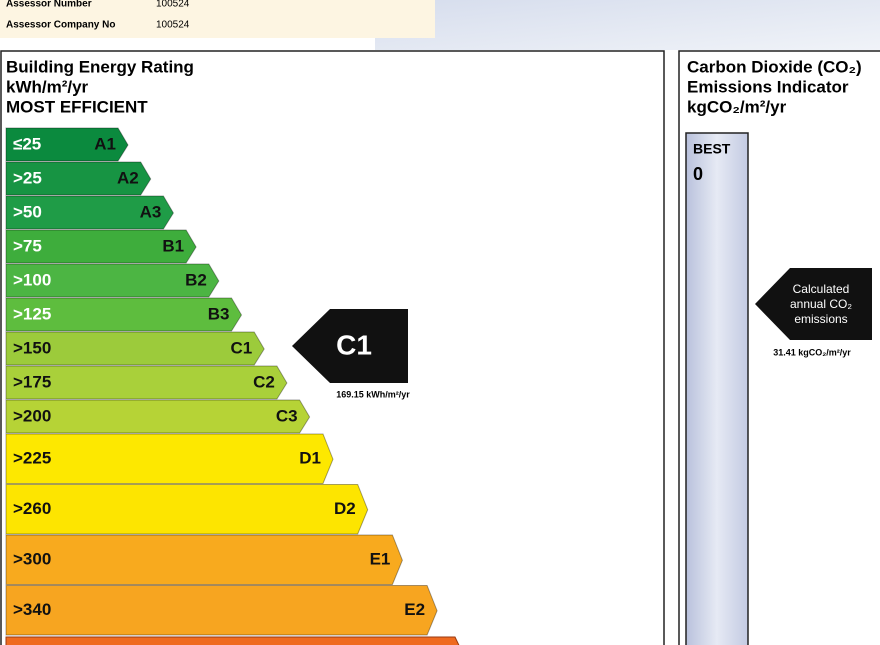  What do you see at coordinates (32, 508) in the screenshot?
I see `band-range: >260` at bounding box center [32, 508].